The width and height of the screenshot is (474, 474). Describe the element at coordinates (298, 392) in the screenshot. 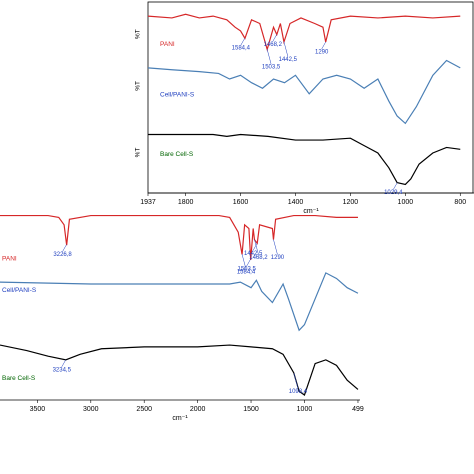

I see `peak-annotation: 1098,4` at that location.